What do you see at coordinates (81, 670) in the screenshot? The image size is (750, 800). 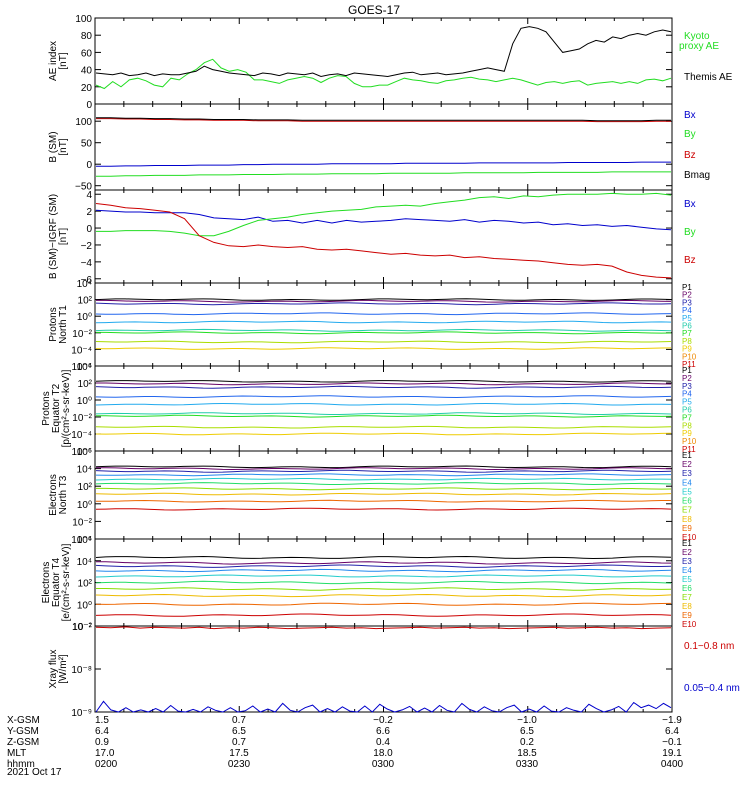 I see `y-tick-label: 10⁻⁸` at bounding box center [81, 670].